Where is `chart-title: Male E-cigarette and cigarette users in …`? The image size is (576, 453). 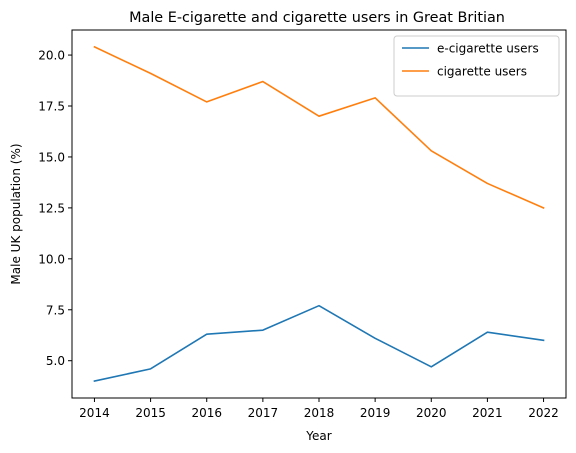 chart-title: Male E-cigarette and cigarette users in … is located at coordinates (317, 18).